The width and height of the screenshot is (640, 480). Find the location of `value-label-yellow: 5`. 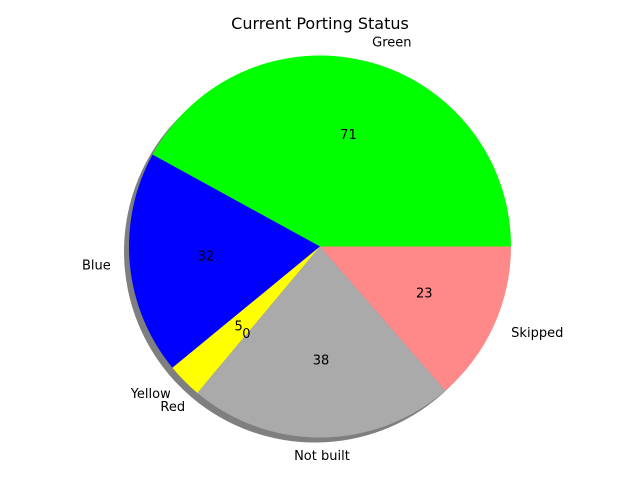

value-label-yellow: 5 is located at coordinates (238, 327).